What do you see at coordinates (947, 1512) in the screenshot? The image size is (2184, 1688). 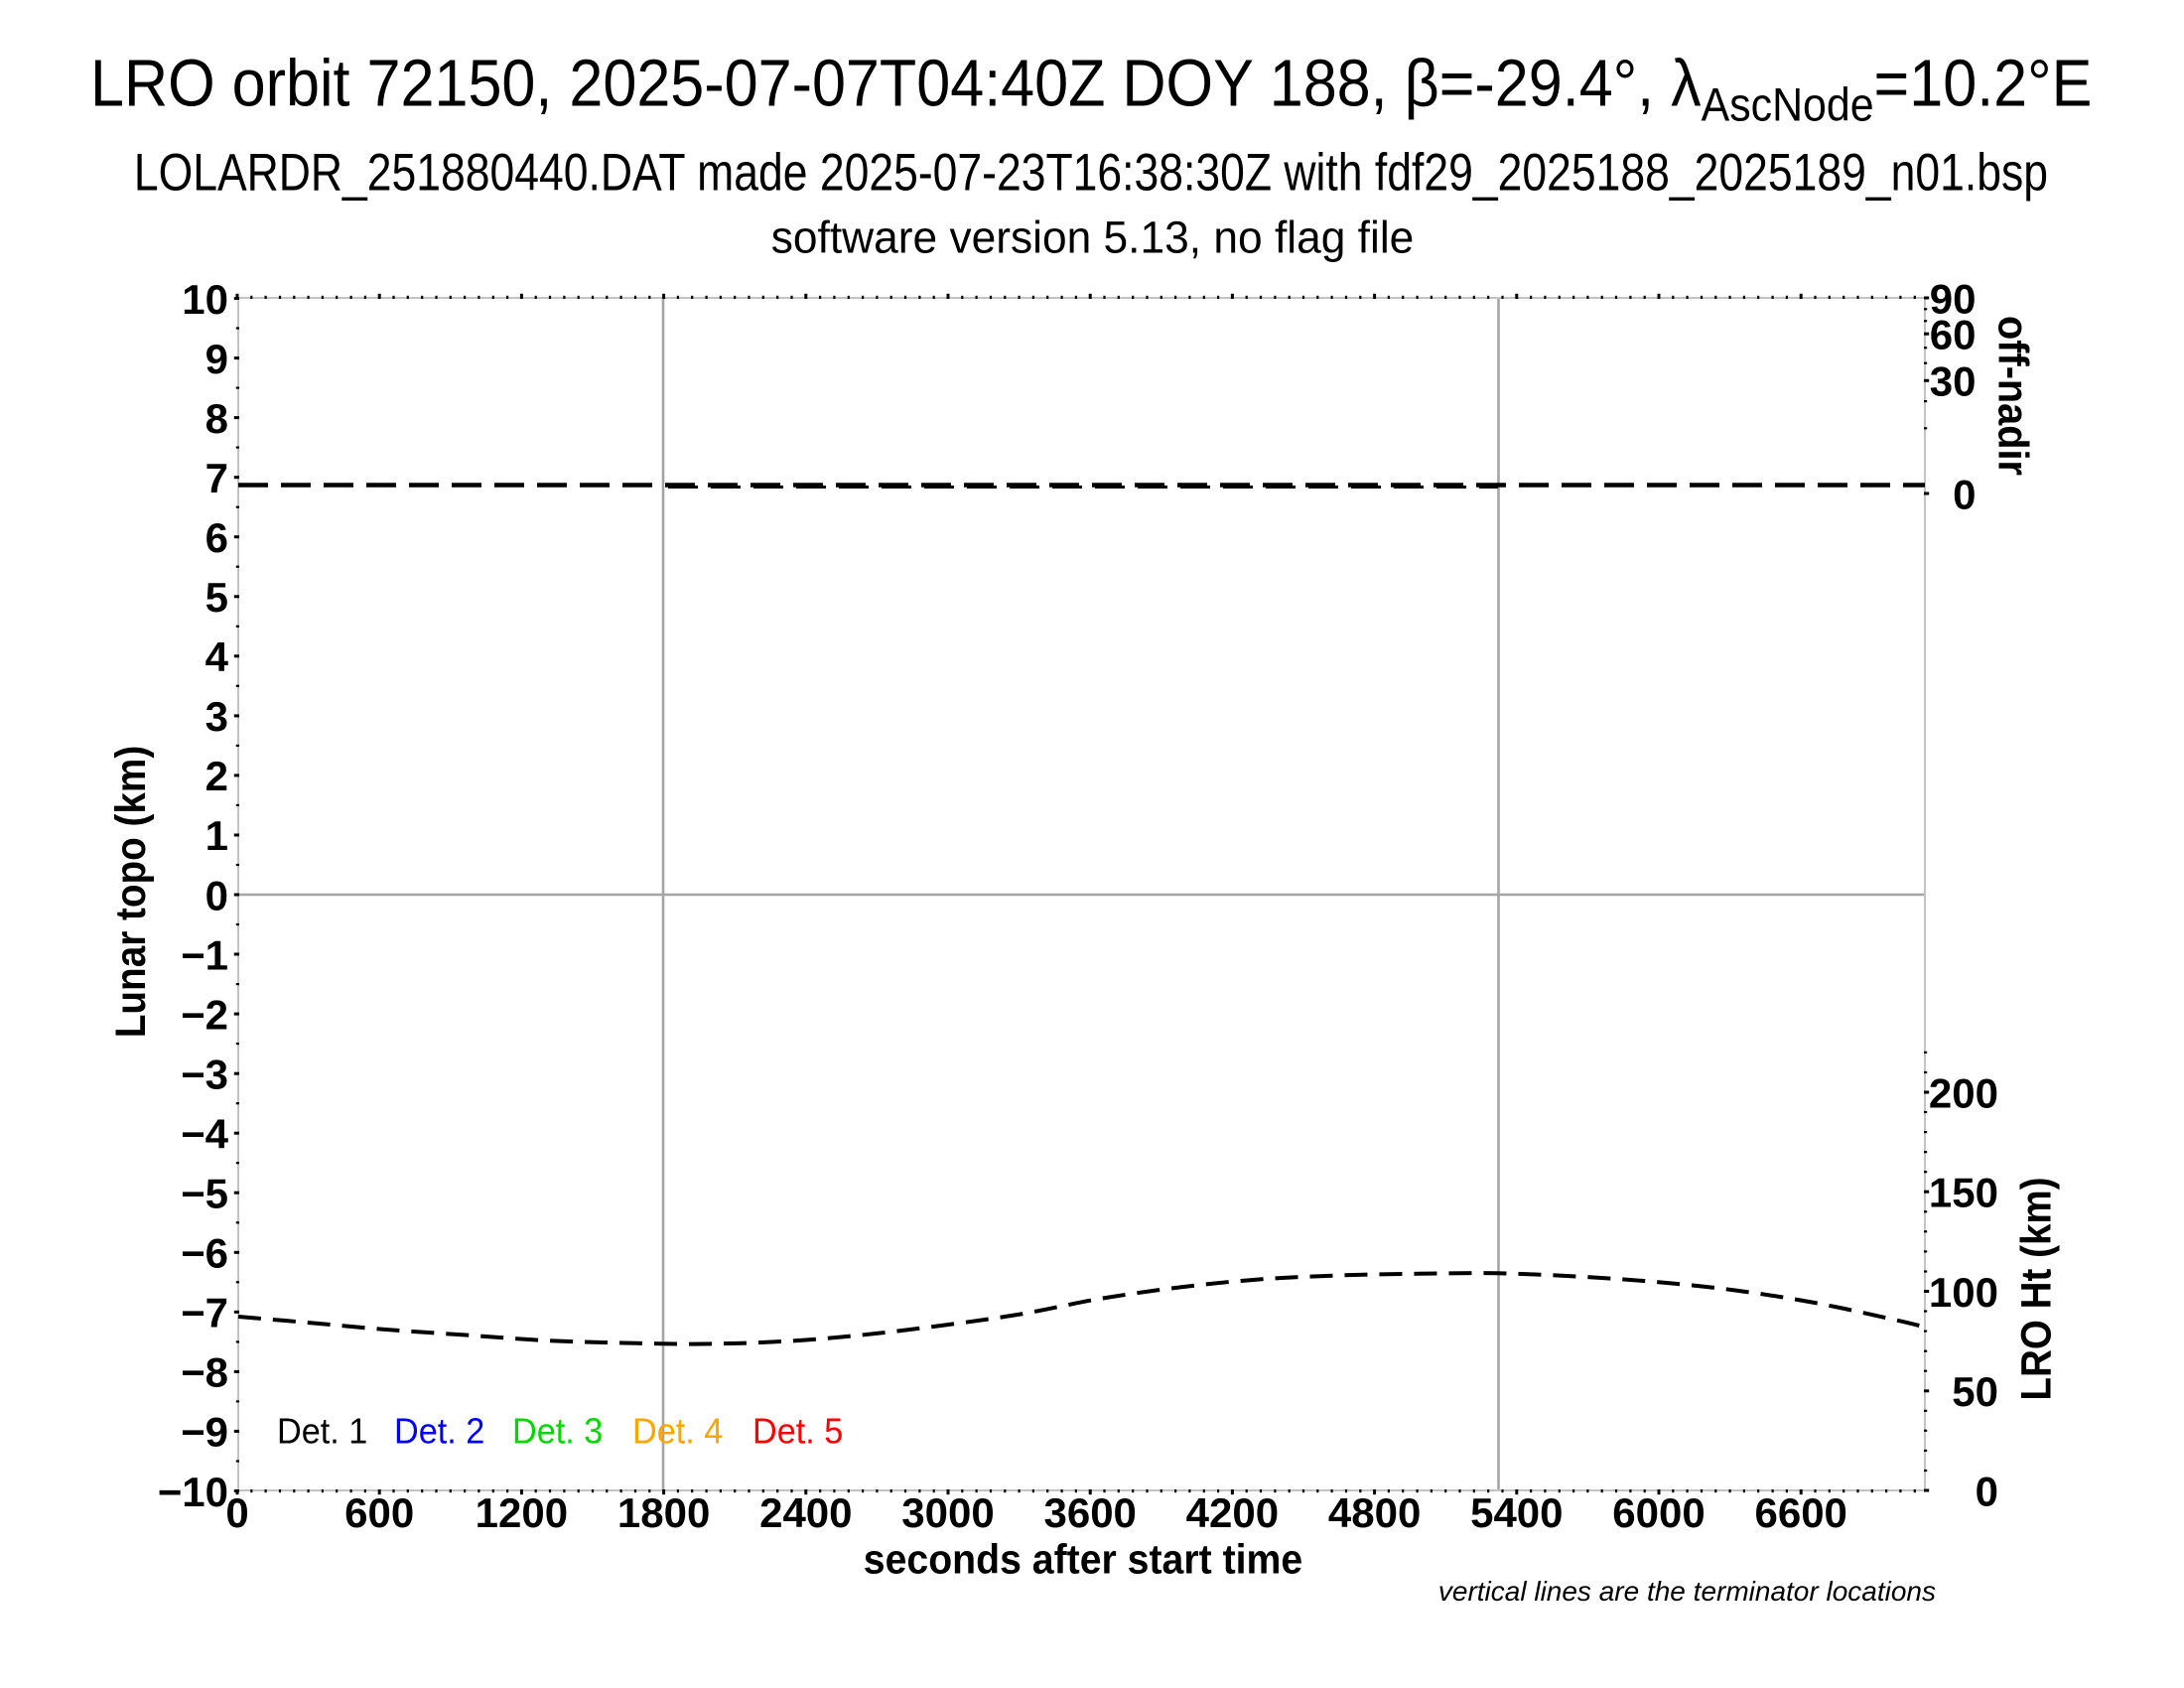 I see `svg-text: 3000` at bounding box center [947, 1512].